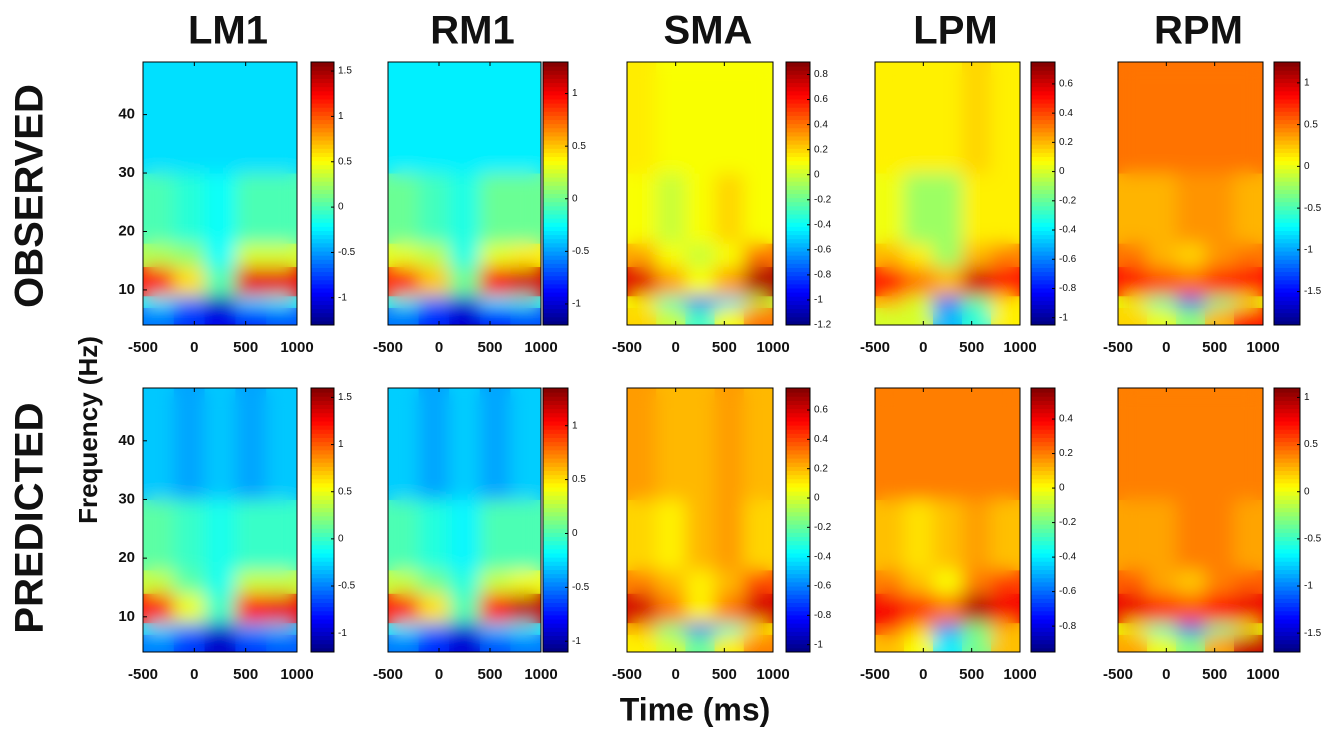  I want to click on colorbar-tick-label: -0.5, so click(347, 252).